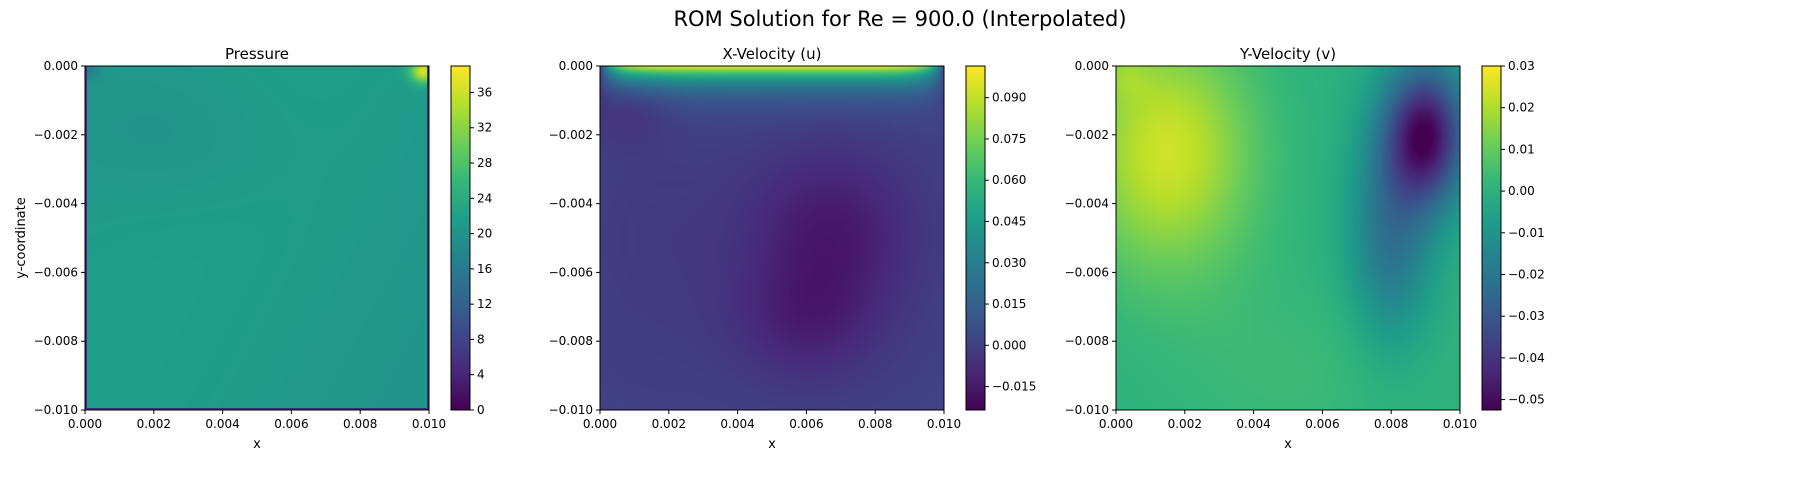 This screenshot has height=500, width=1800. Describe the element at coordinates (291, 424) in the screenshot. I see `pressure-x-tick-label: 0.006` at that location.